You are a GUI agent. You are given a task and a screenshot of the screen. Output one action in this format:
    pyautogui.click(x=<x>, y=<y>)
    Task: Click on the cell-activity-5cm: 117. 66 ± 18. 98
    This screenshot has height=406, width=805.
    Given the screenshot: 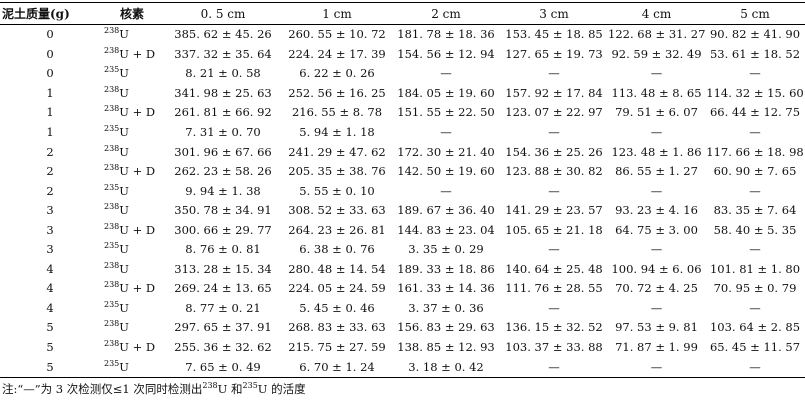 What is the action you would take?
    pyautogui.click(x=755, y=151)
    